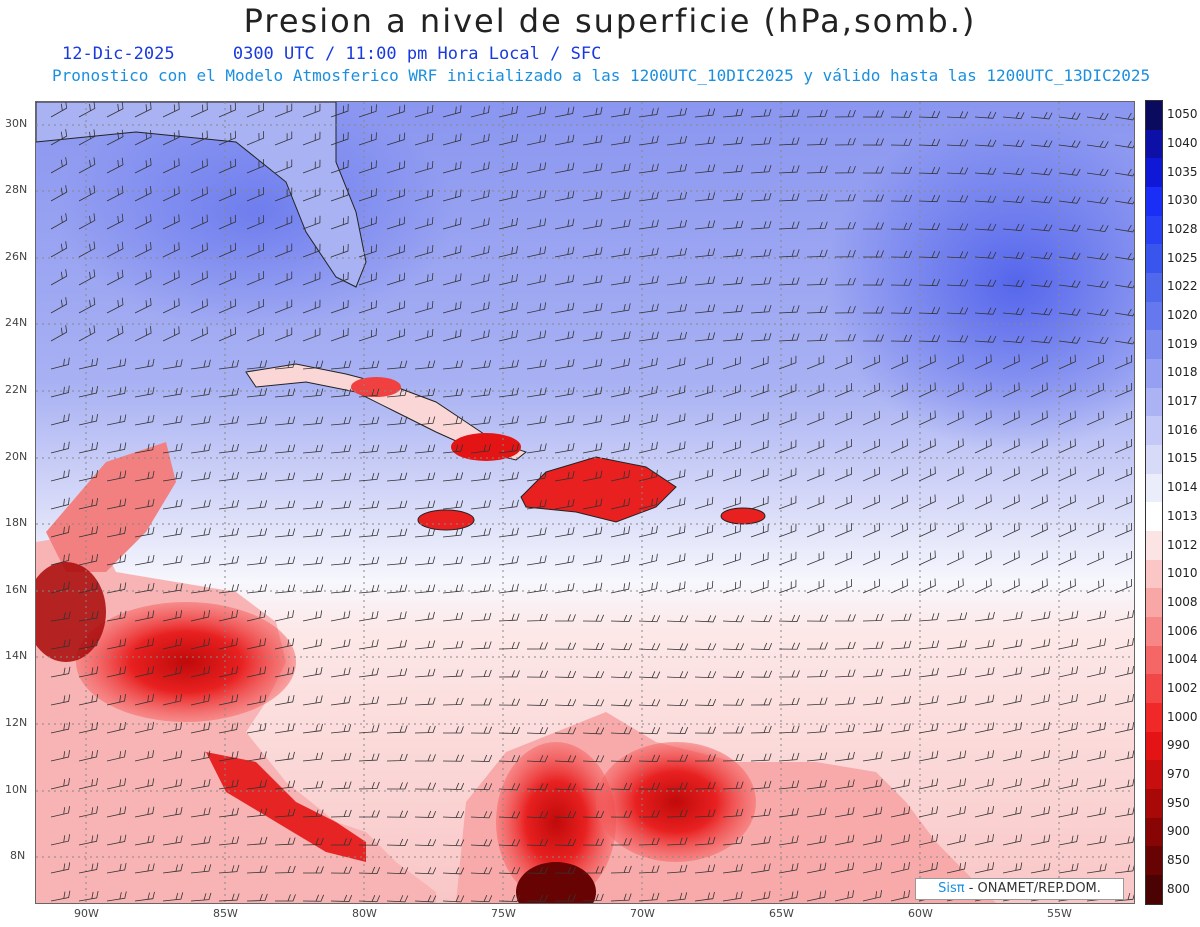 Image resolution: width=1200 pixels, height=927 pixels. Describe the element at coordinates (16, 589) in the screenshot. I see `lat-label: 16N` at that location.